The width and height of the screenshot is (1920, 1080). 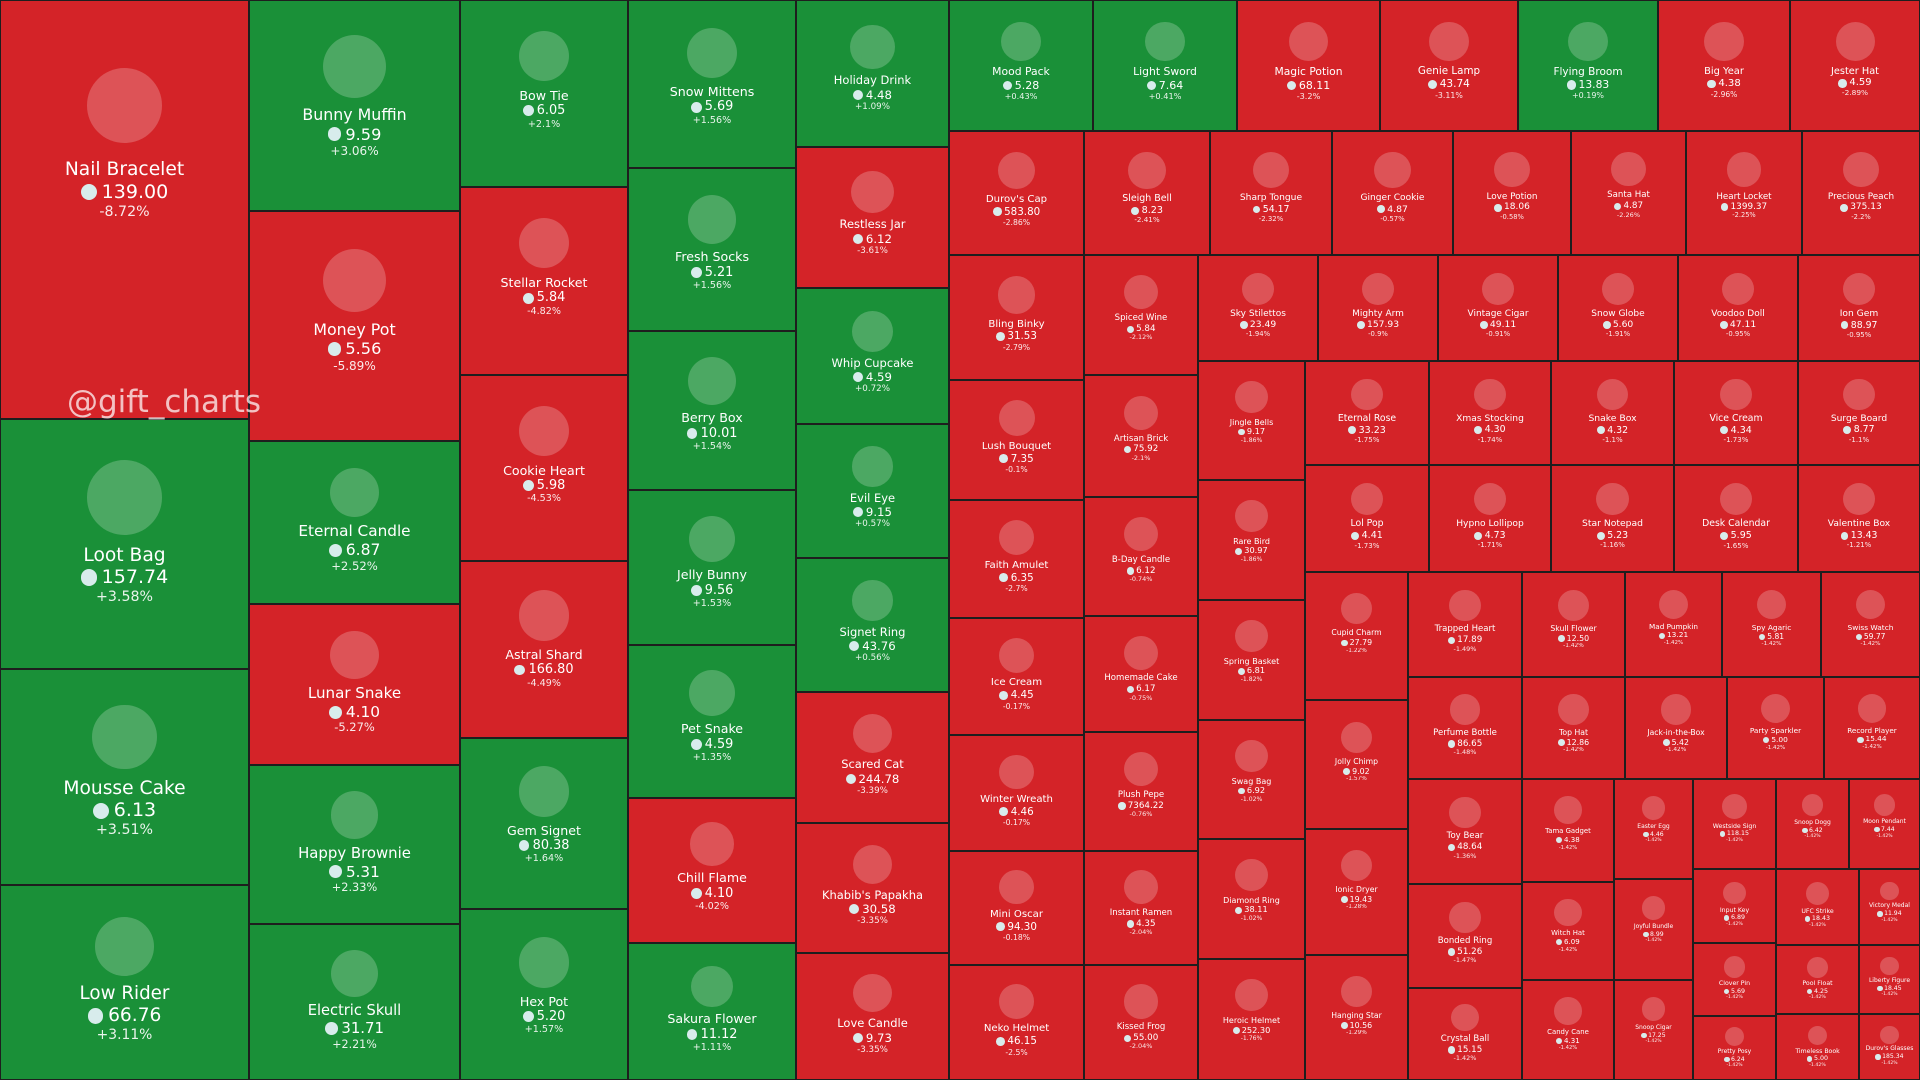 What do you see at coordinates (1587, 85) in the screenshot?
I see `price-row: 13.83` at bounding box center [1587, 85].